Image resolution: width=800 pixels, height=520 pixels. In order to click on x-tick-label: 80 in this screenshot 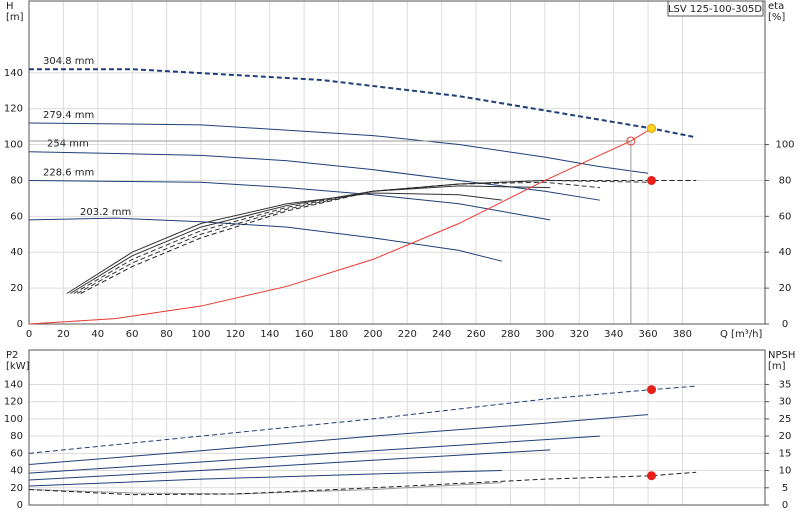, I will do `click(166, 334)`.